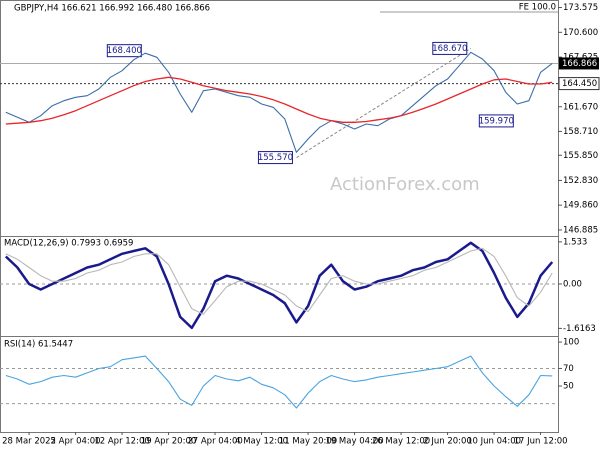 The height and width of the screenshot is (450, 600). What do you see at coordinates (214, 442) in the screenshot?
I see `x-tick-label: 27 Apr 04:00` at bounding box center [214, 442].